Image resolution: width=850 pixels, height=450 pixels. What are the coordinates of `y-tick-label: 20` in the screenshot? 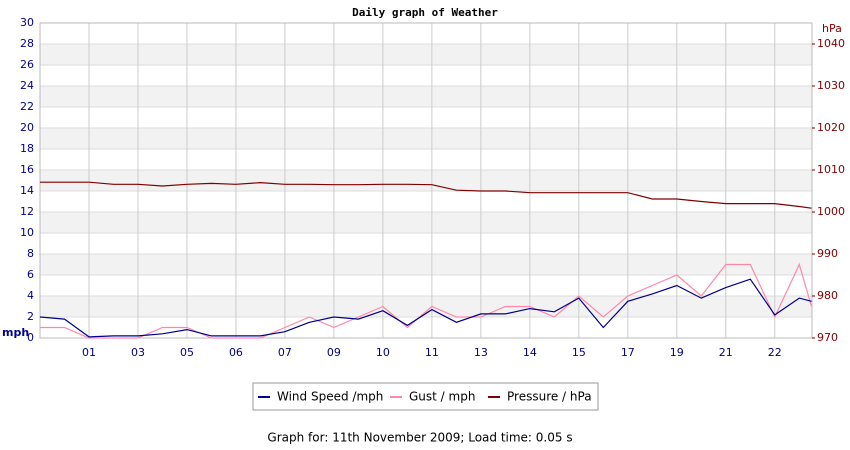 It's located at (27, 127).